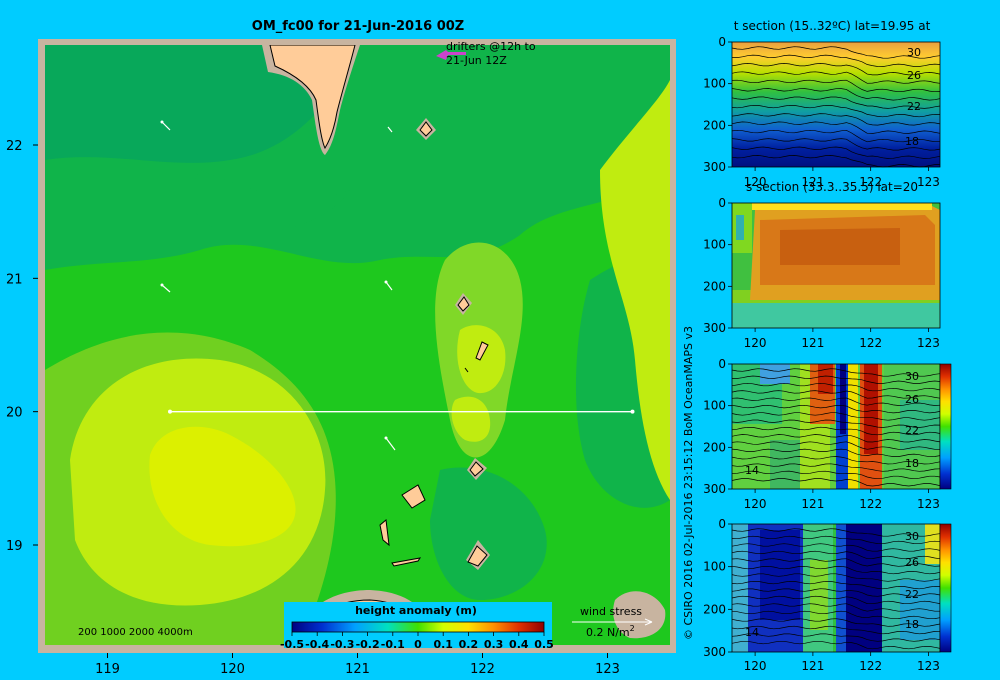 The image size is (1000, 680). I want to click on contour-label: 14, so click(752, 632).